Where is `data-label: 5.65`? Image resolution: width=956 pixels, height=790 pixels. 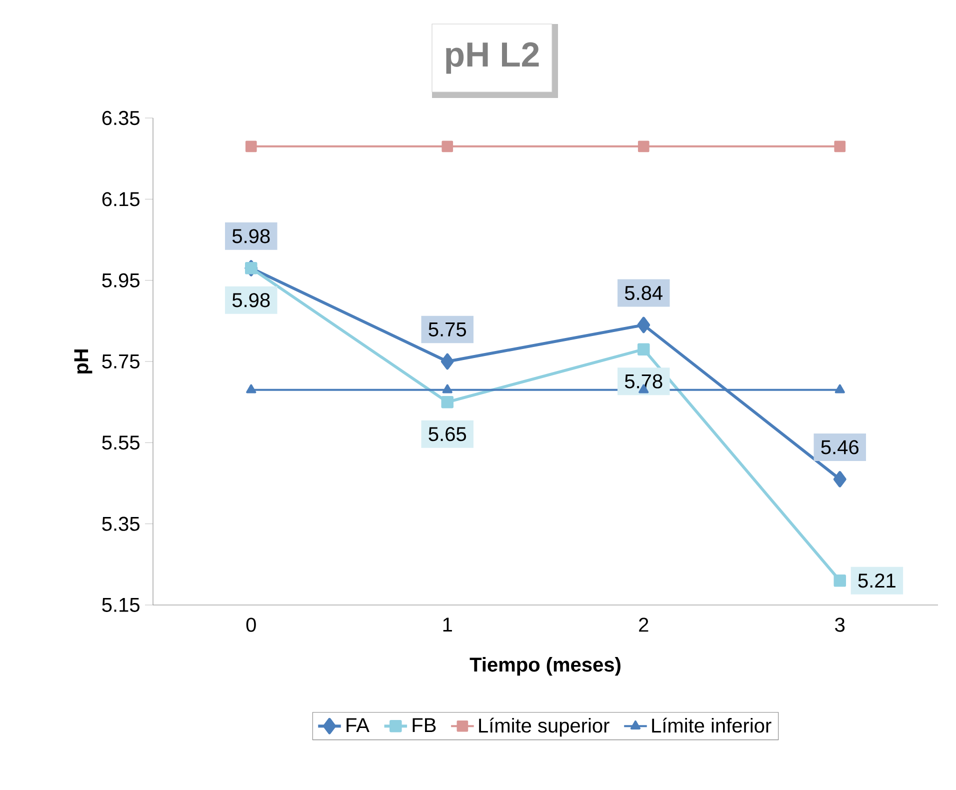 data-label: 5.65 is located at coordinates (447, 434).